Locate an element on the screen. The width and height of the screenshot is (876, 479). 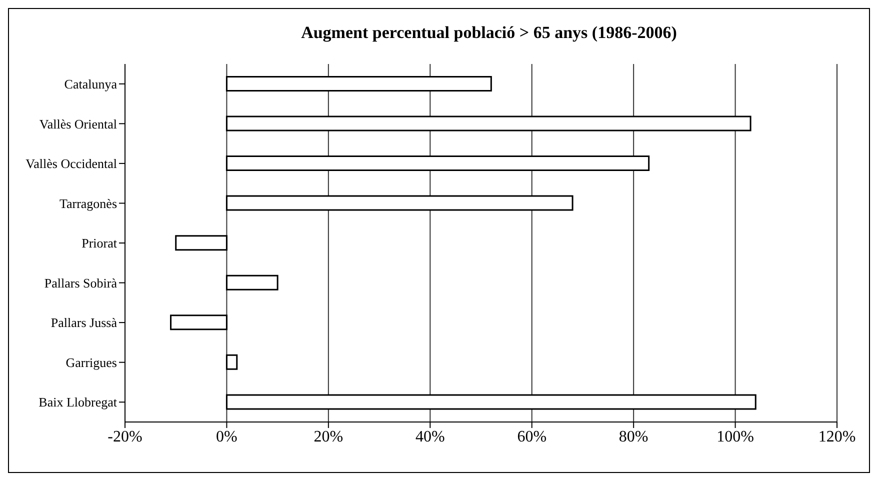
chart-title: Augment percentual població > 65 anys (1986-2006) is located at coordinates (489, 33).